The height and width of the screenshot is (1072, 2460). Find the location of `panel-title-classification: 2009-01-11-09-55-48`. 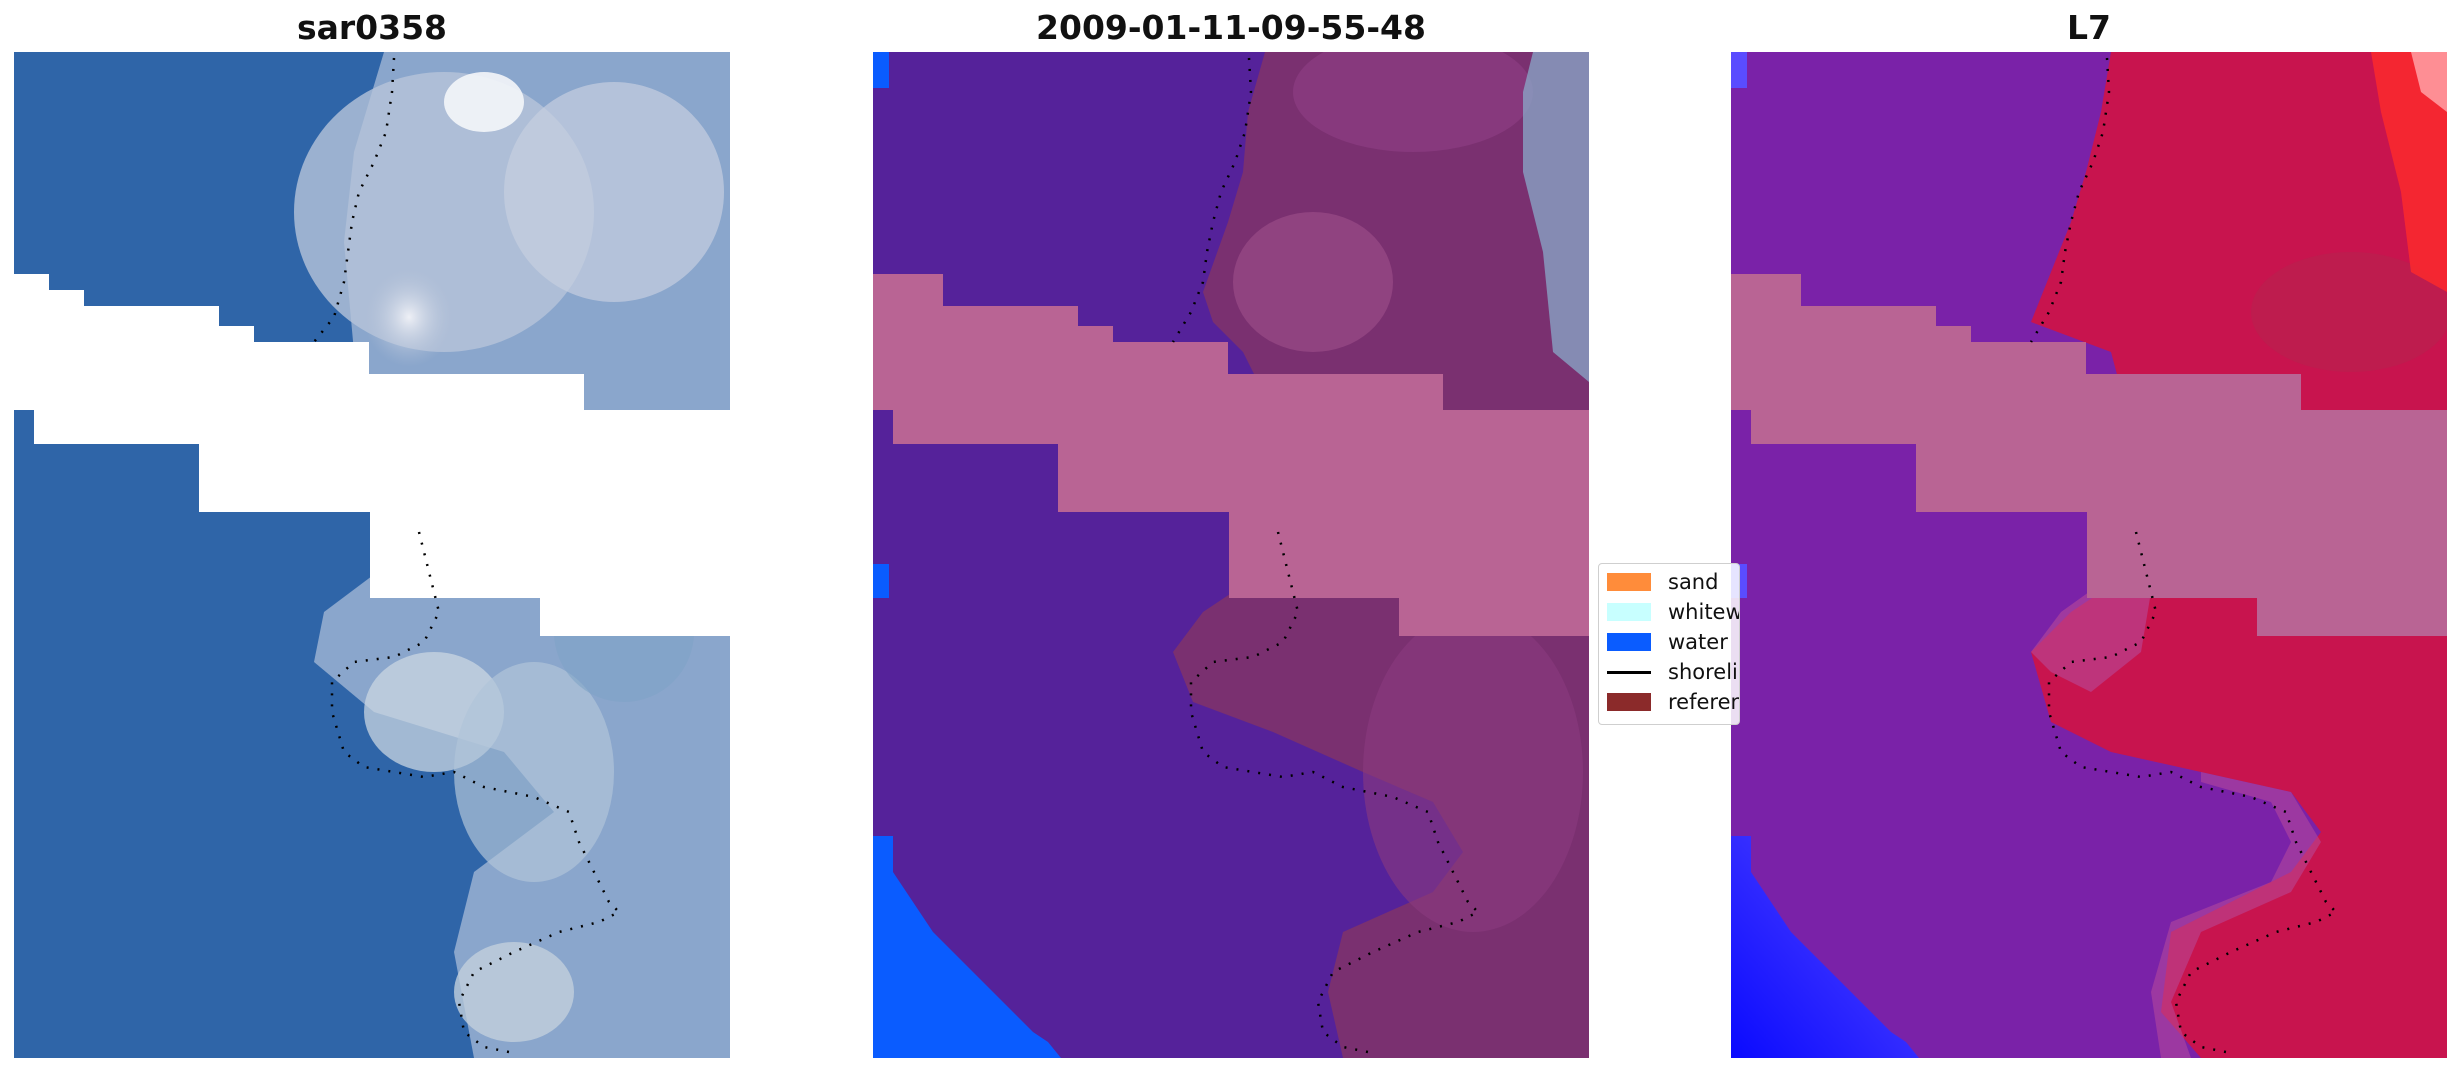

panel-title-classification: 2009-01-11-09-55-48 is located at coordinates (1231, 27).